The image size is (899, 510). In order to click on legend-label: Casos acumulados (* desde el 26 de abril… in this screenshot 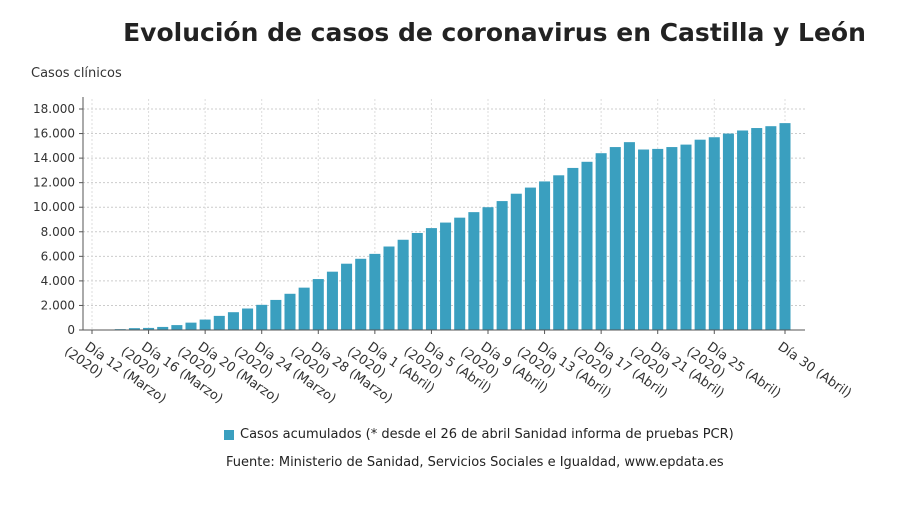, I will do `click(487, 434)`.